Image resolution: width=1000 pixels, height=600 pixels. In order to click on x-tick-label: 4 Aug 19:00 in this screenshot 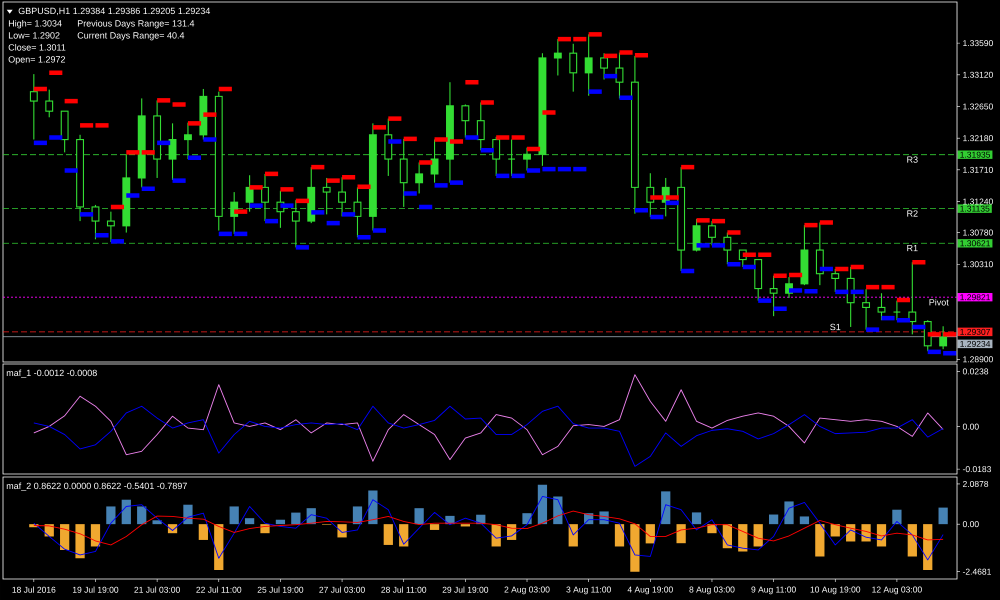, I will do `click(650, 590)`.